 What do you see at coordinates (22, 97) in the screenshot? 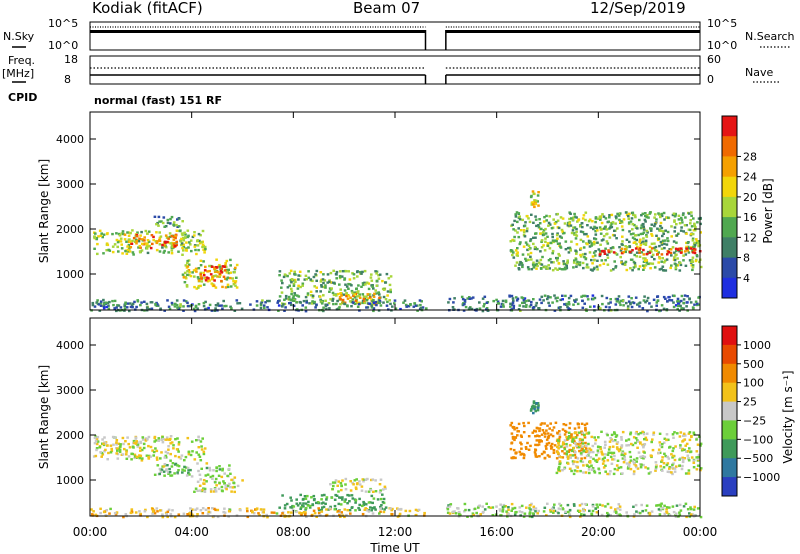
I see `cpid-label: CPID` at bounding box center [22, 97].